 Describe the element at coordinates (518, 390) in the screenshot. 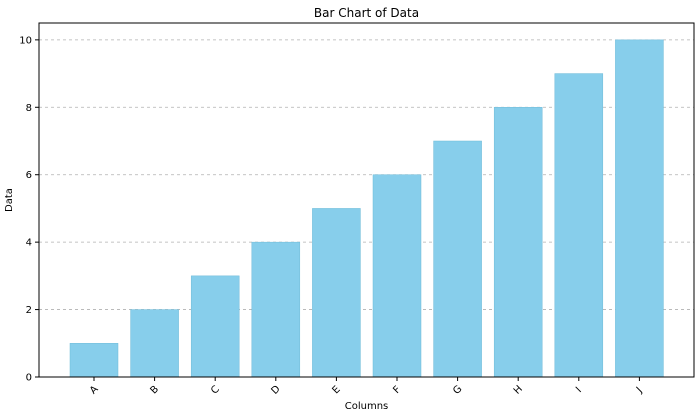

I see `x-tick-label: H` at that location.